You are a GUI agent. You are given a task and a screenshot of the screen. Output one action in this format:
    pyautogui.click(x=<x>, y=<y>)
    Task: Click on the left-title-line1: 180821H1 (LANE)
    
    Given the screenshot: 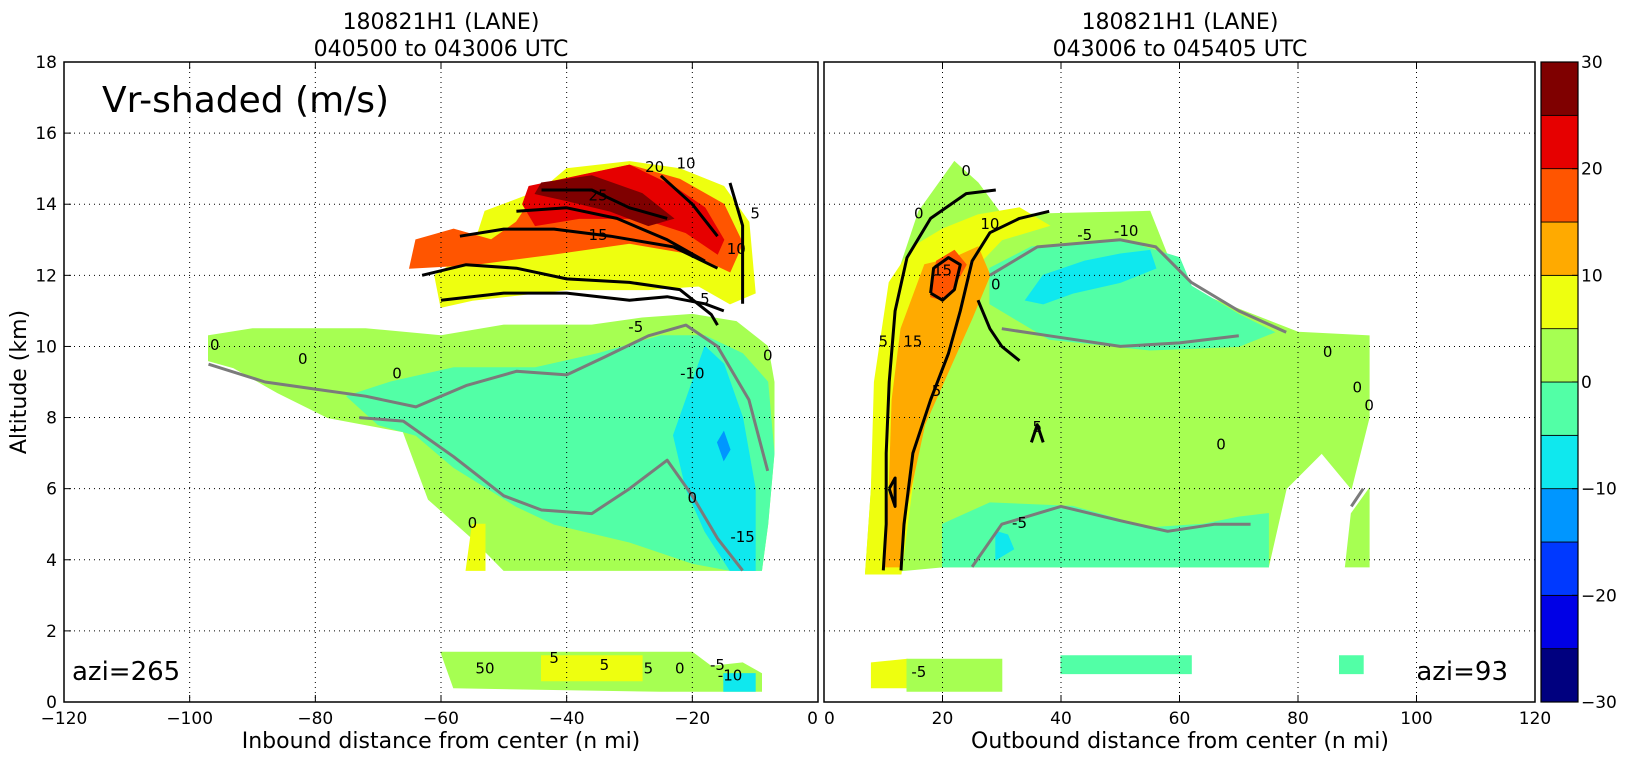 What is the action you would take?
    pyautogui.click(x=441, y=22)
    